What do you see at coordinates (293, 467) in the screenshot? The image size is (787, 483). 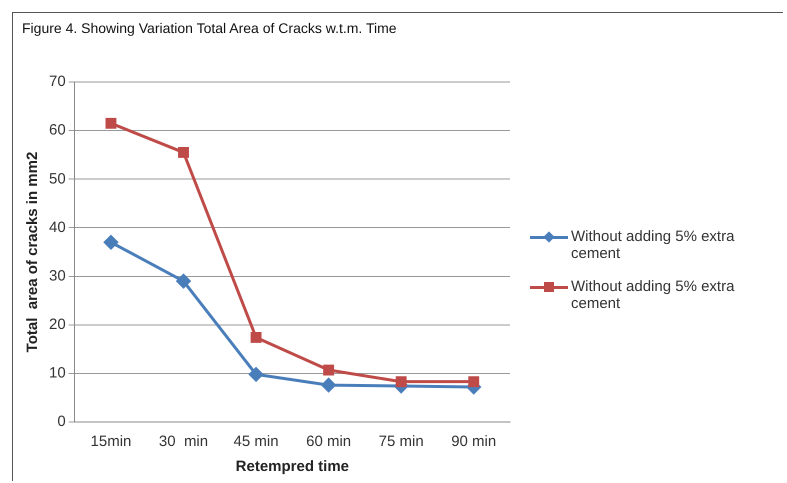 I see `x-axis-title: Retempred time` at bounding box center [293, 467].